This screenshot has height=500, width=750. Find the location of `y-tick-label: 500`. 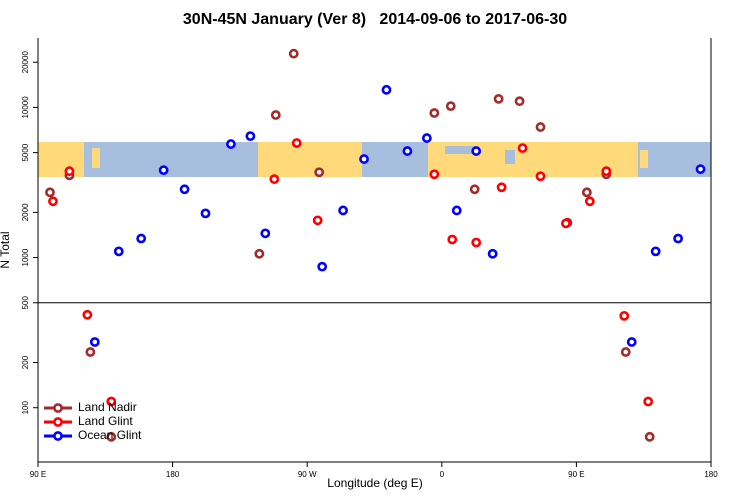

y-tick-label: 500 is located at coordinates (25, 303).